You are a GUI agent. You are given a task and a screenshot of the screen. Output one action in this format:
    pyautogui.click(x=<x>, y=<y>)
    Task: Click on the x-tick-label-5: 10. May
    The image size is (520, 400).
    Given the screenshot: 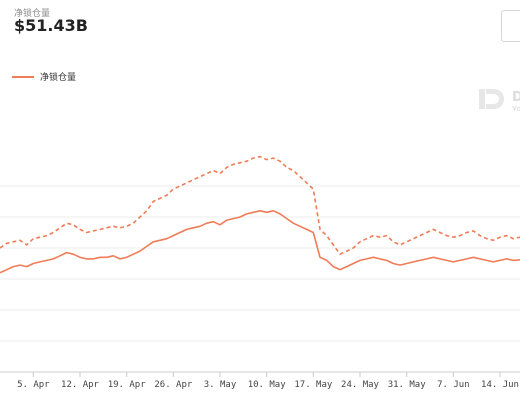 What is the action you would take?
    pyautogui.click(x=267, y=385)
    